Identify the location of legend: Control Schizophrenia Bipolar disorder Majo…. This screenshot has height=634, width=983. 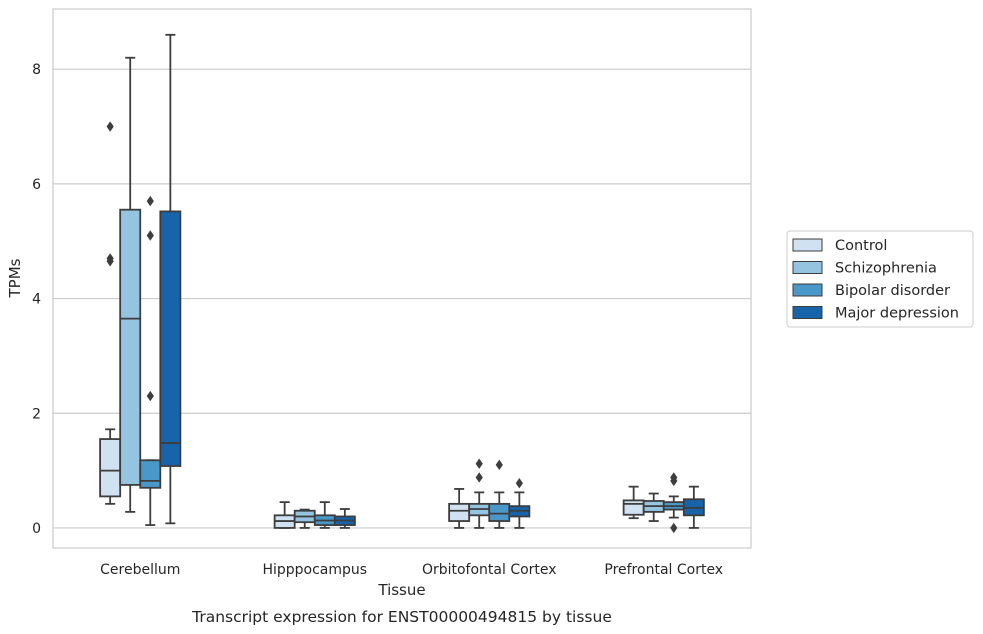
(880, 279).